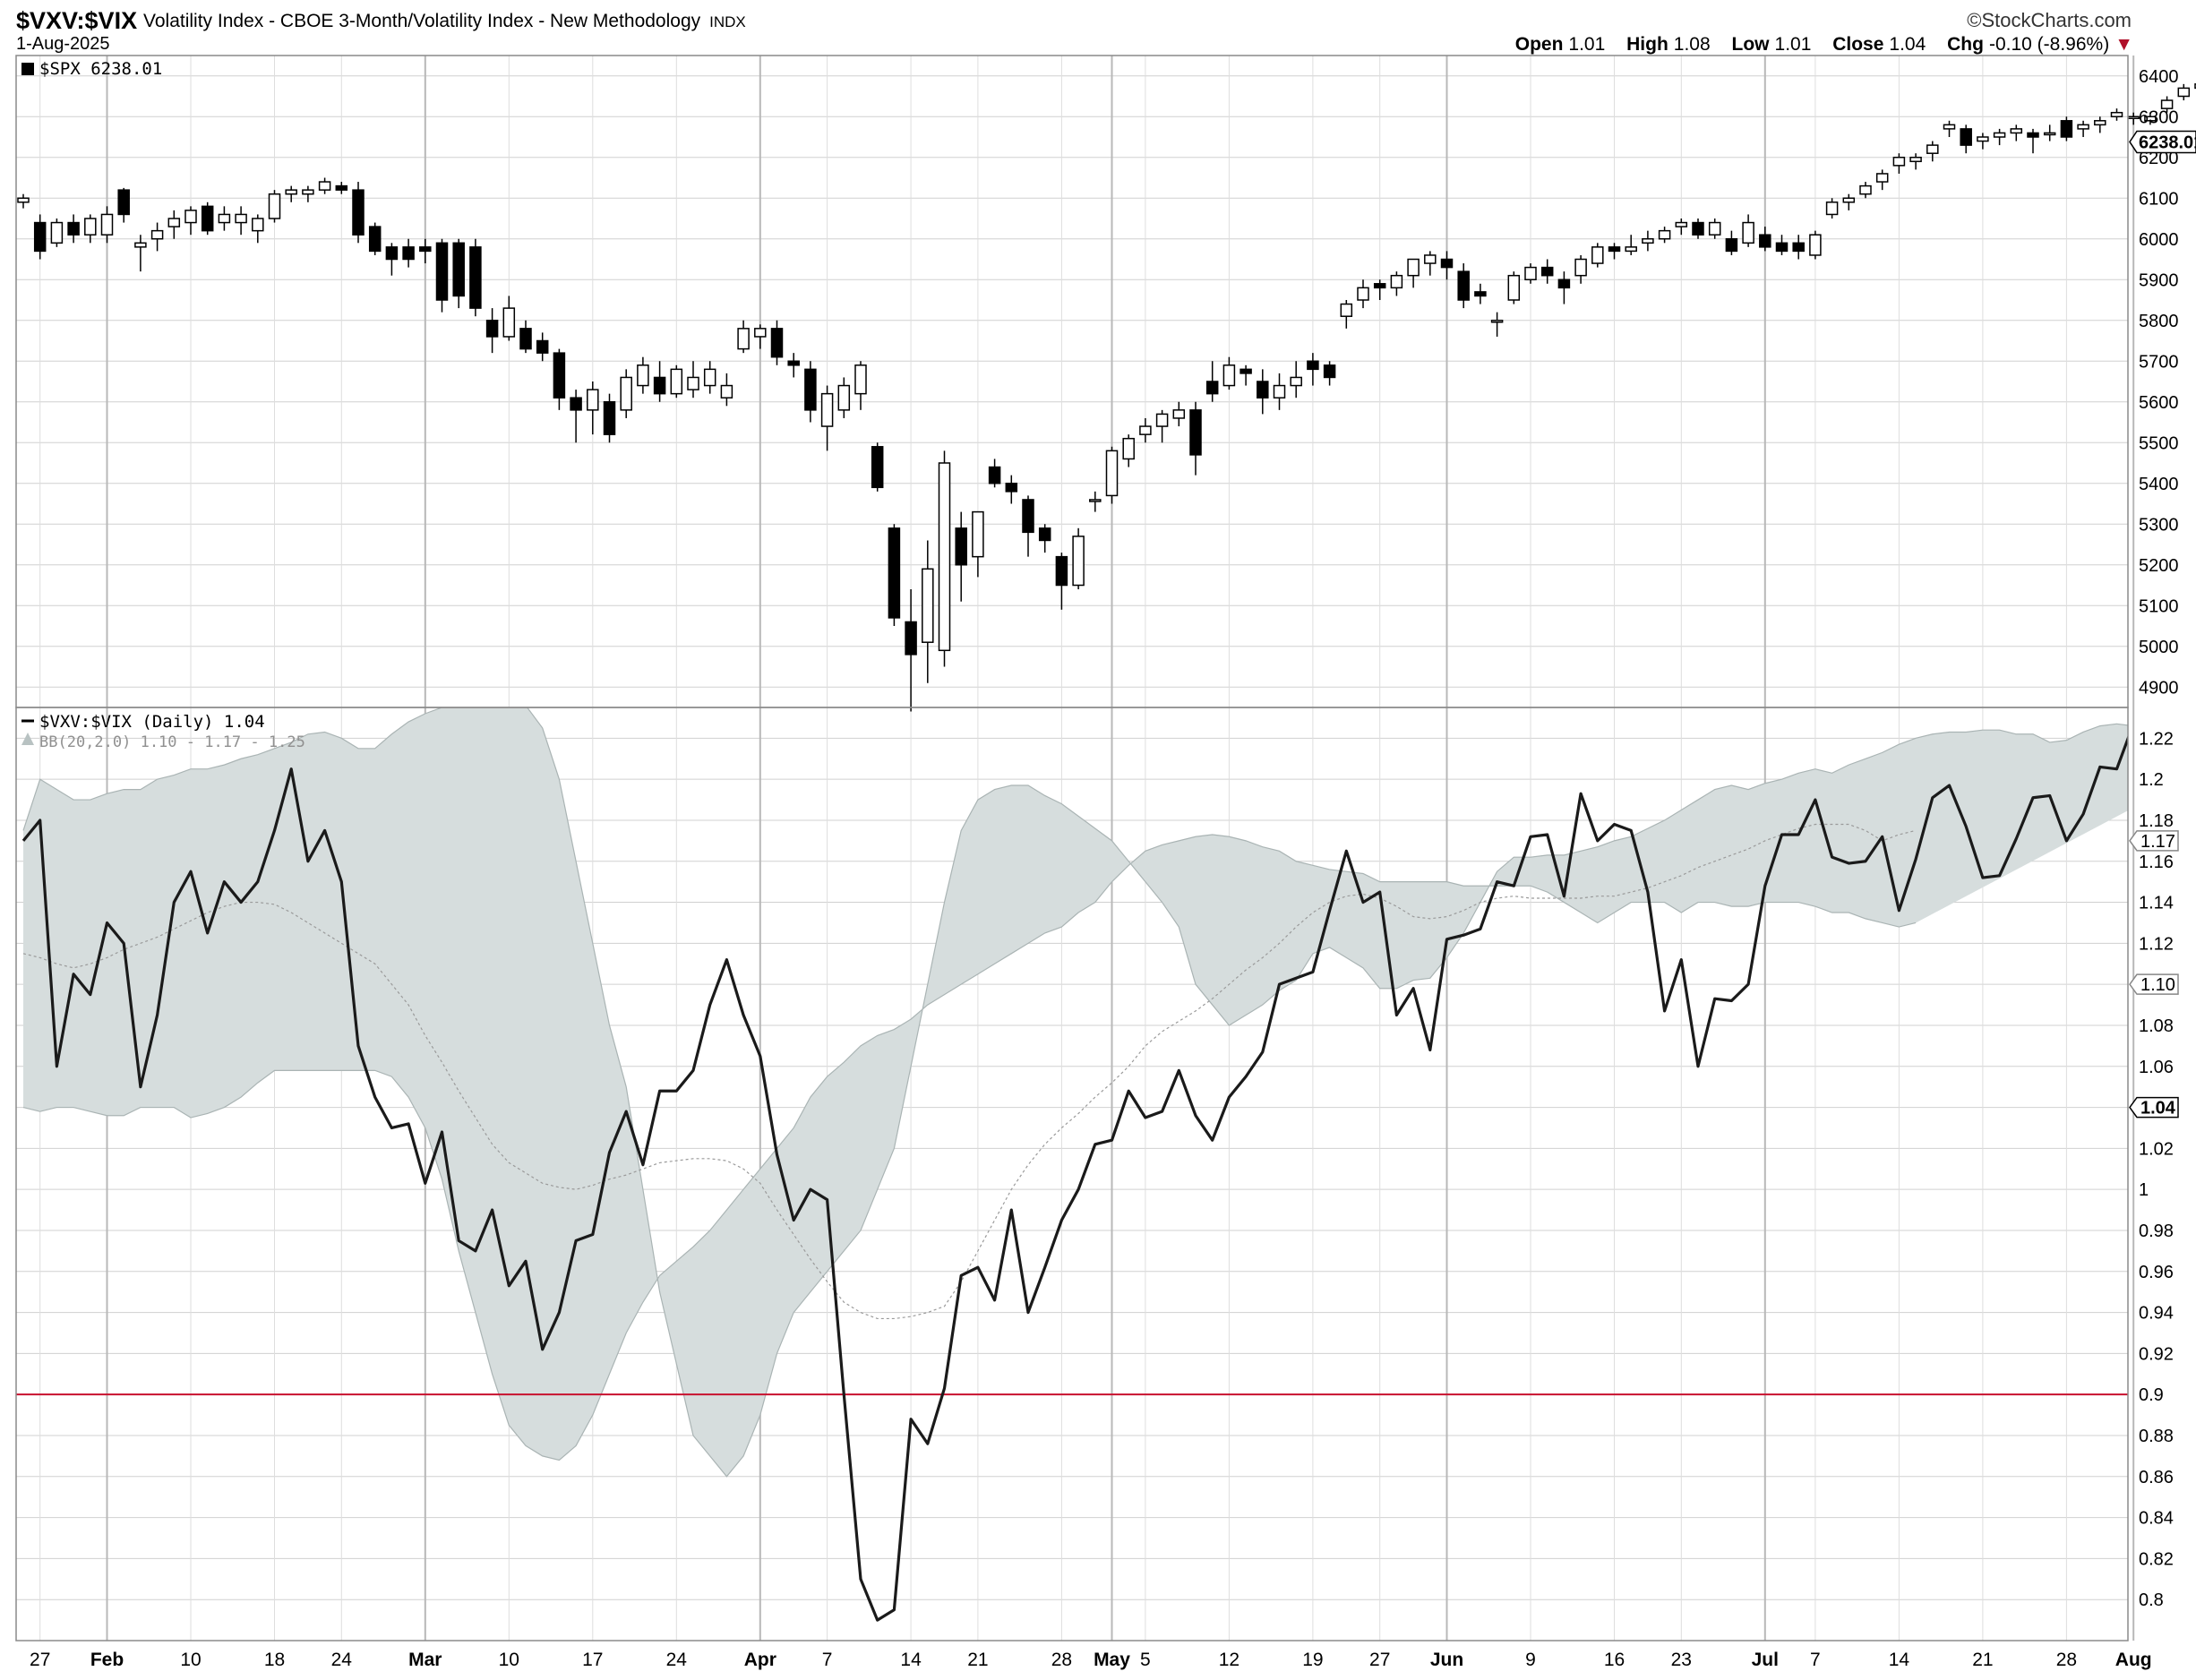  What do you see at coordinates (2159, 443) in the screenshot?
I see `spx-tick-label: 5500` at bounding box center [2159, 443].